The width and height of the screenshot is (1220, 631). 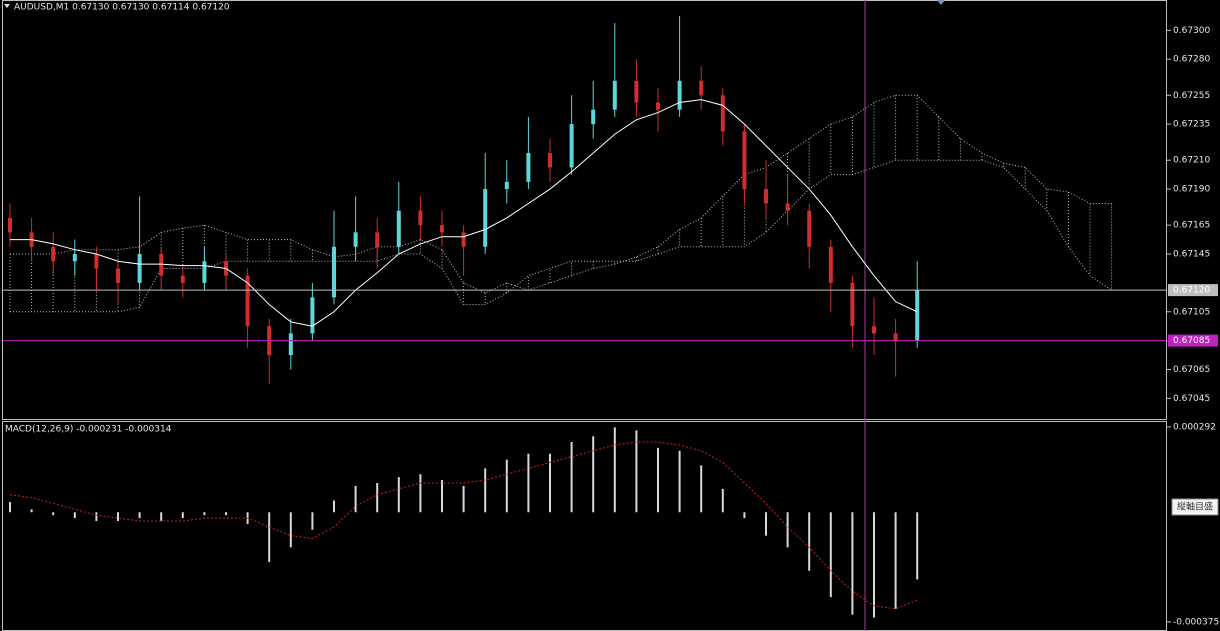 I want to click on y-tick-label: 0.67145, so click(x=1191, y=255).